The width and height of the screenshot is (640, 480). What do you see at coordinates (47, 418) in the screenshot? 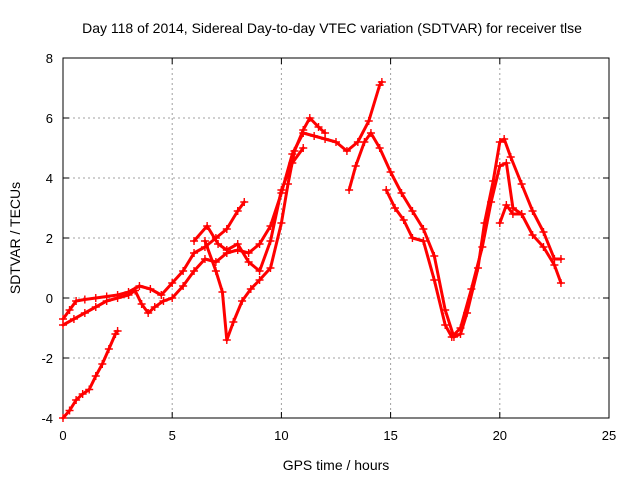
I see `y-tick-label: -4` at bounding box center [47, 418].